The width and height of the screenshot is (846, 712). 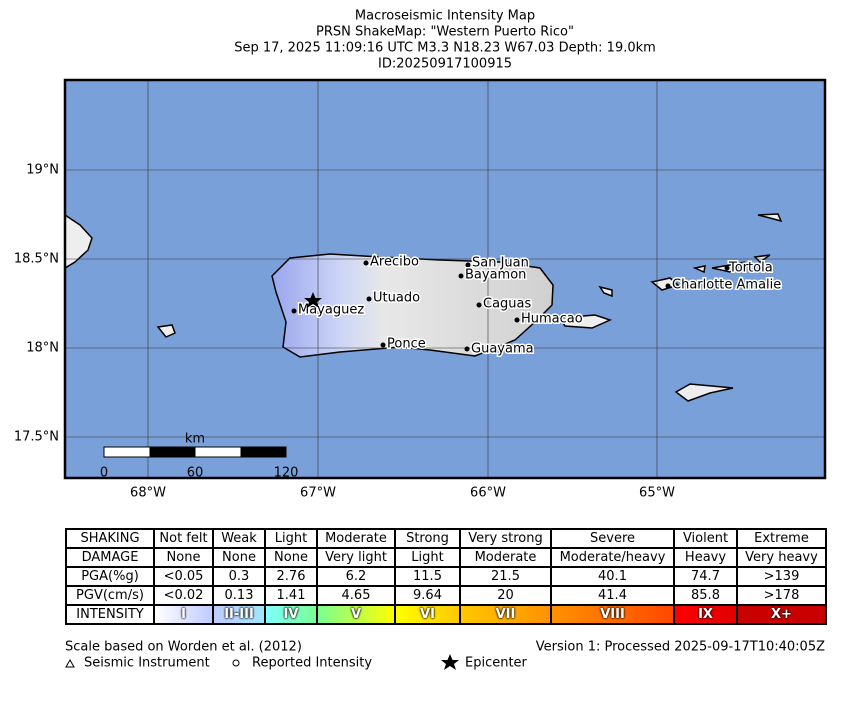 I want to click on scale-note: Scale based on Worden et al. (2012), so click(x=183, y=647).